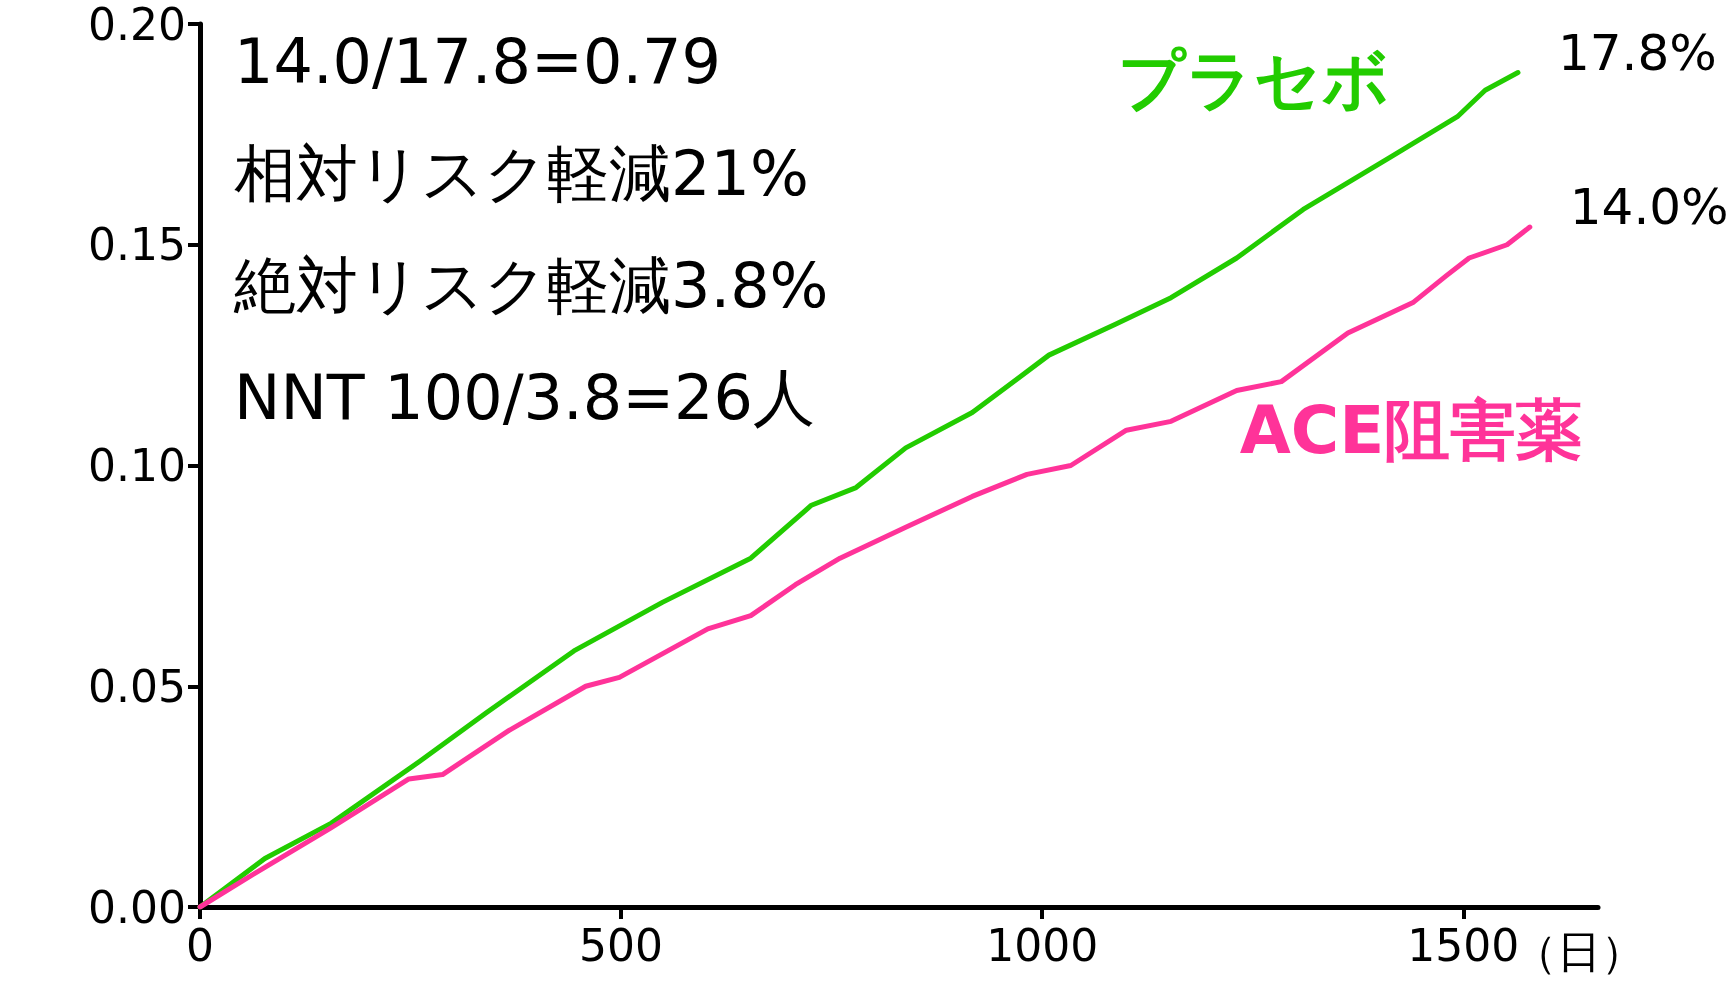  What do you see at coordinates (621, 945) in the screenshot?
I see `x-tick-label: 500` at bounding box center [621, 945].